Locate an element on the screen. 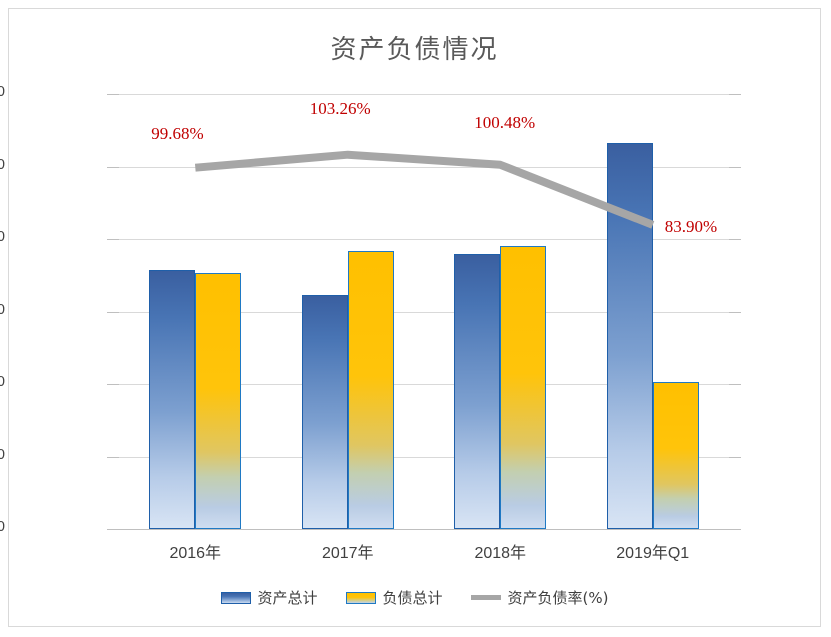 This screenshot has height=637, width=831. category-axis: 2016年 2017年 2018年 2019年Q1 is located at coordinates (424, 549).